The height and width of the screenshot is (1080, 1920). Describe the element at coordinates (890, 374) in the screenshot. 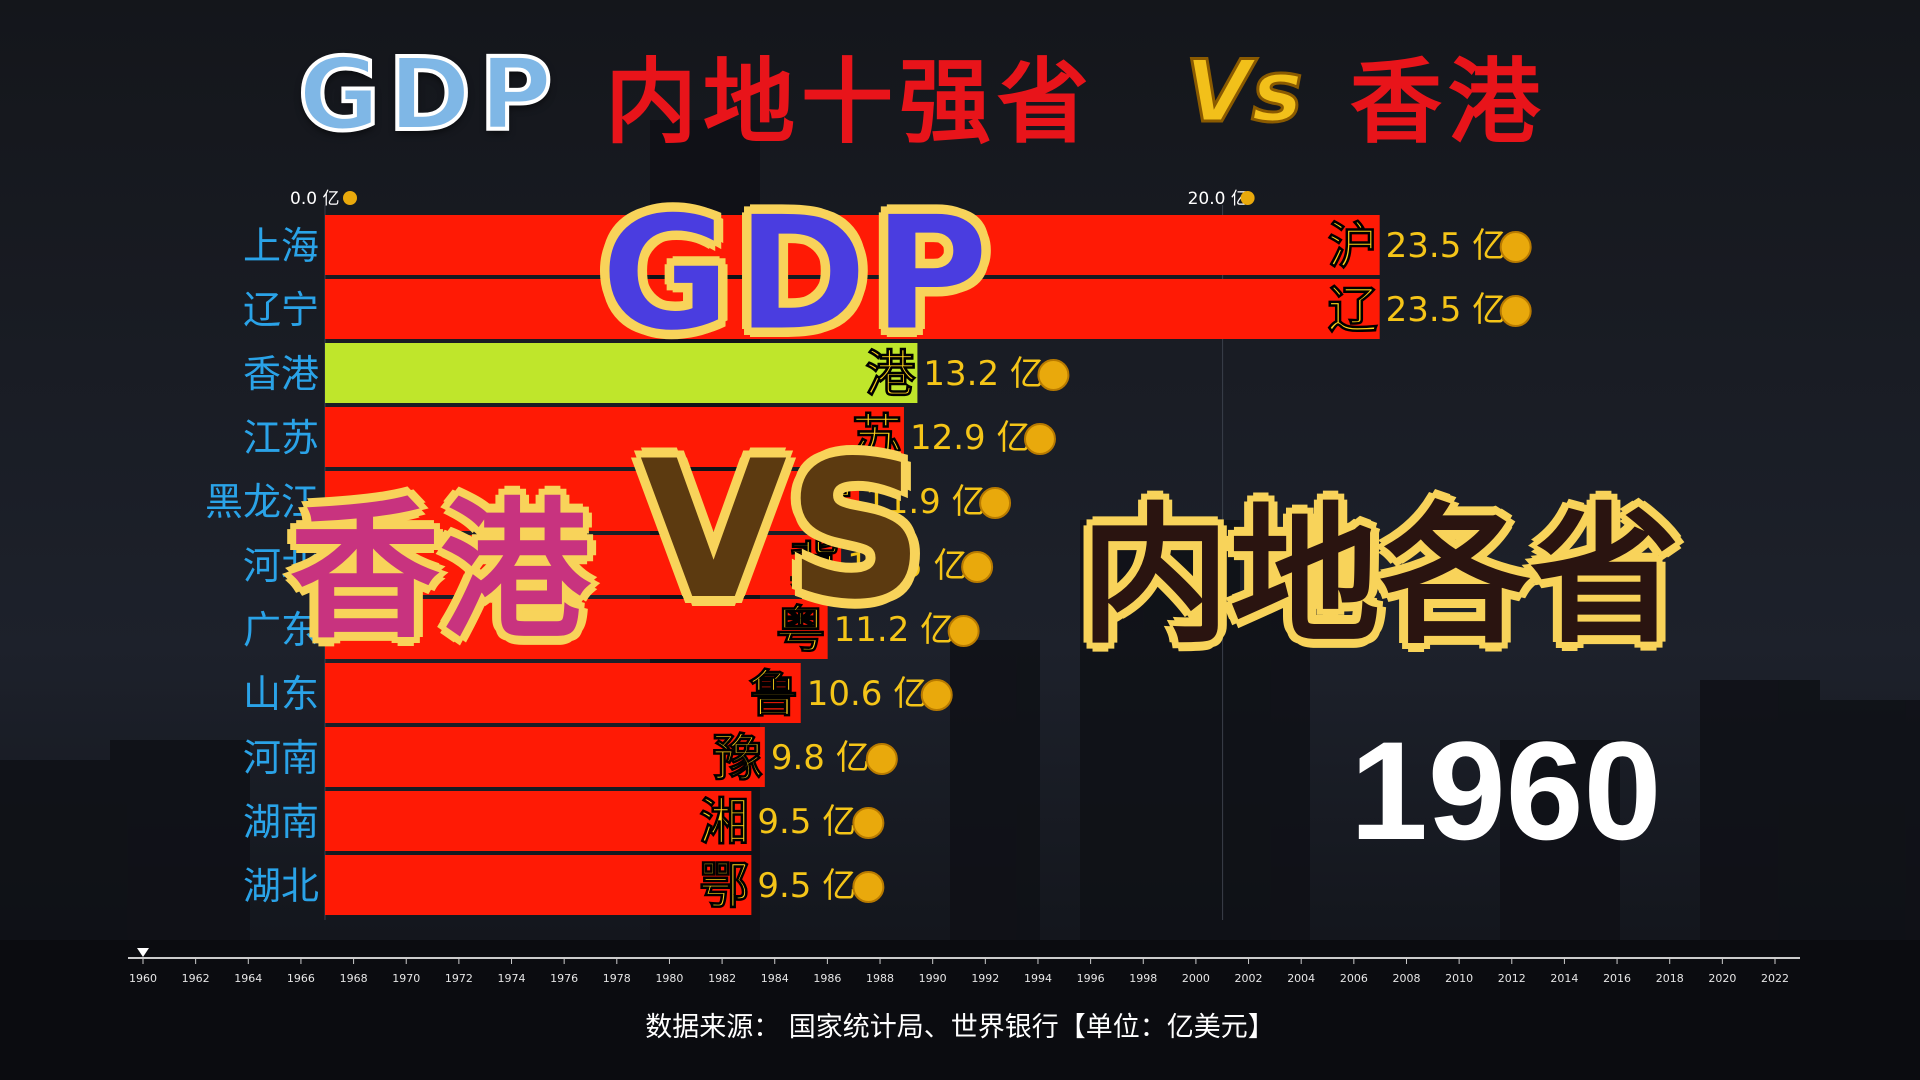

I see `province-abbreviation: 港` at that location.